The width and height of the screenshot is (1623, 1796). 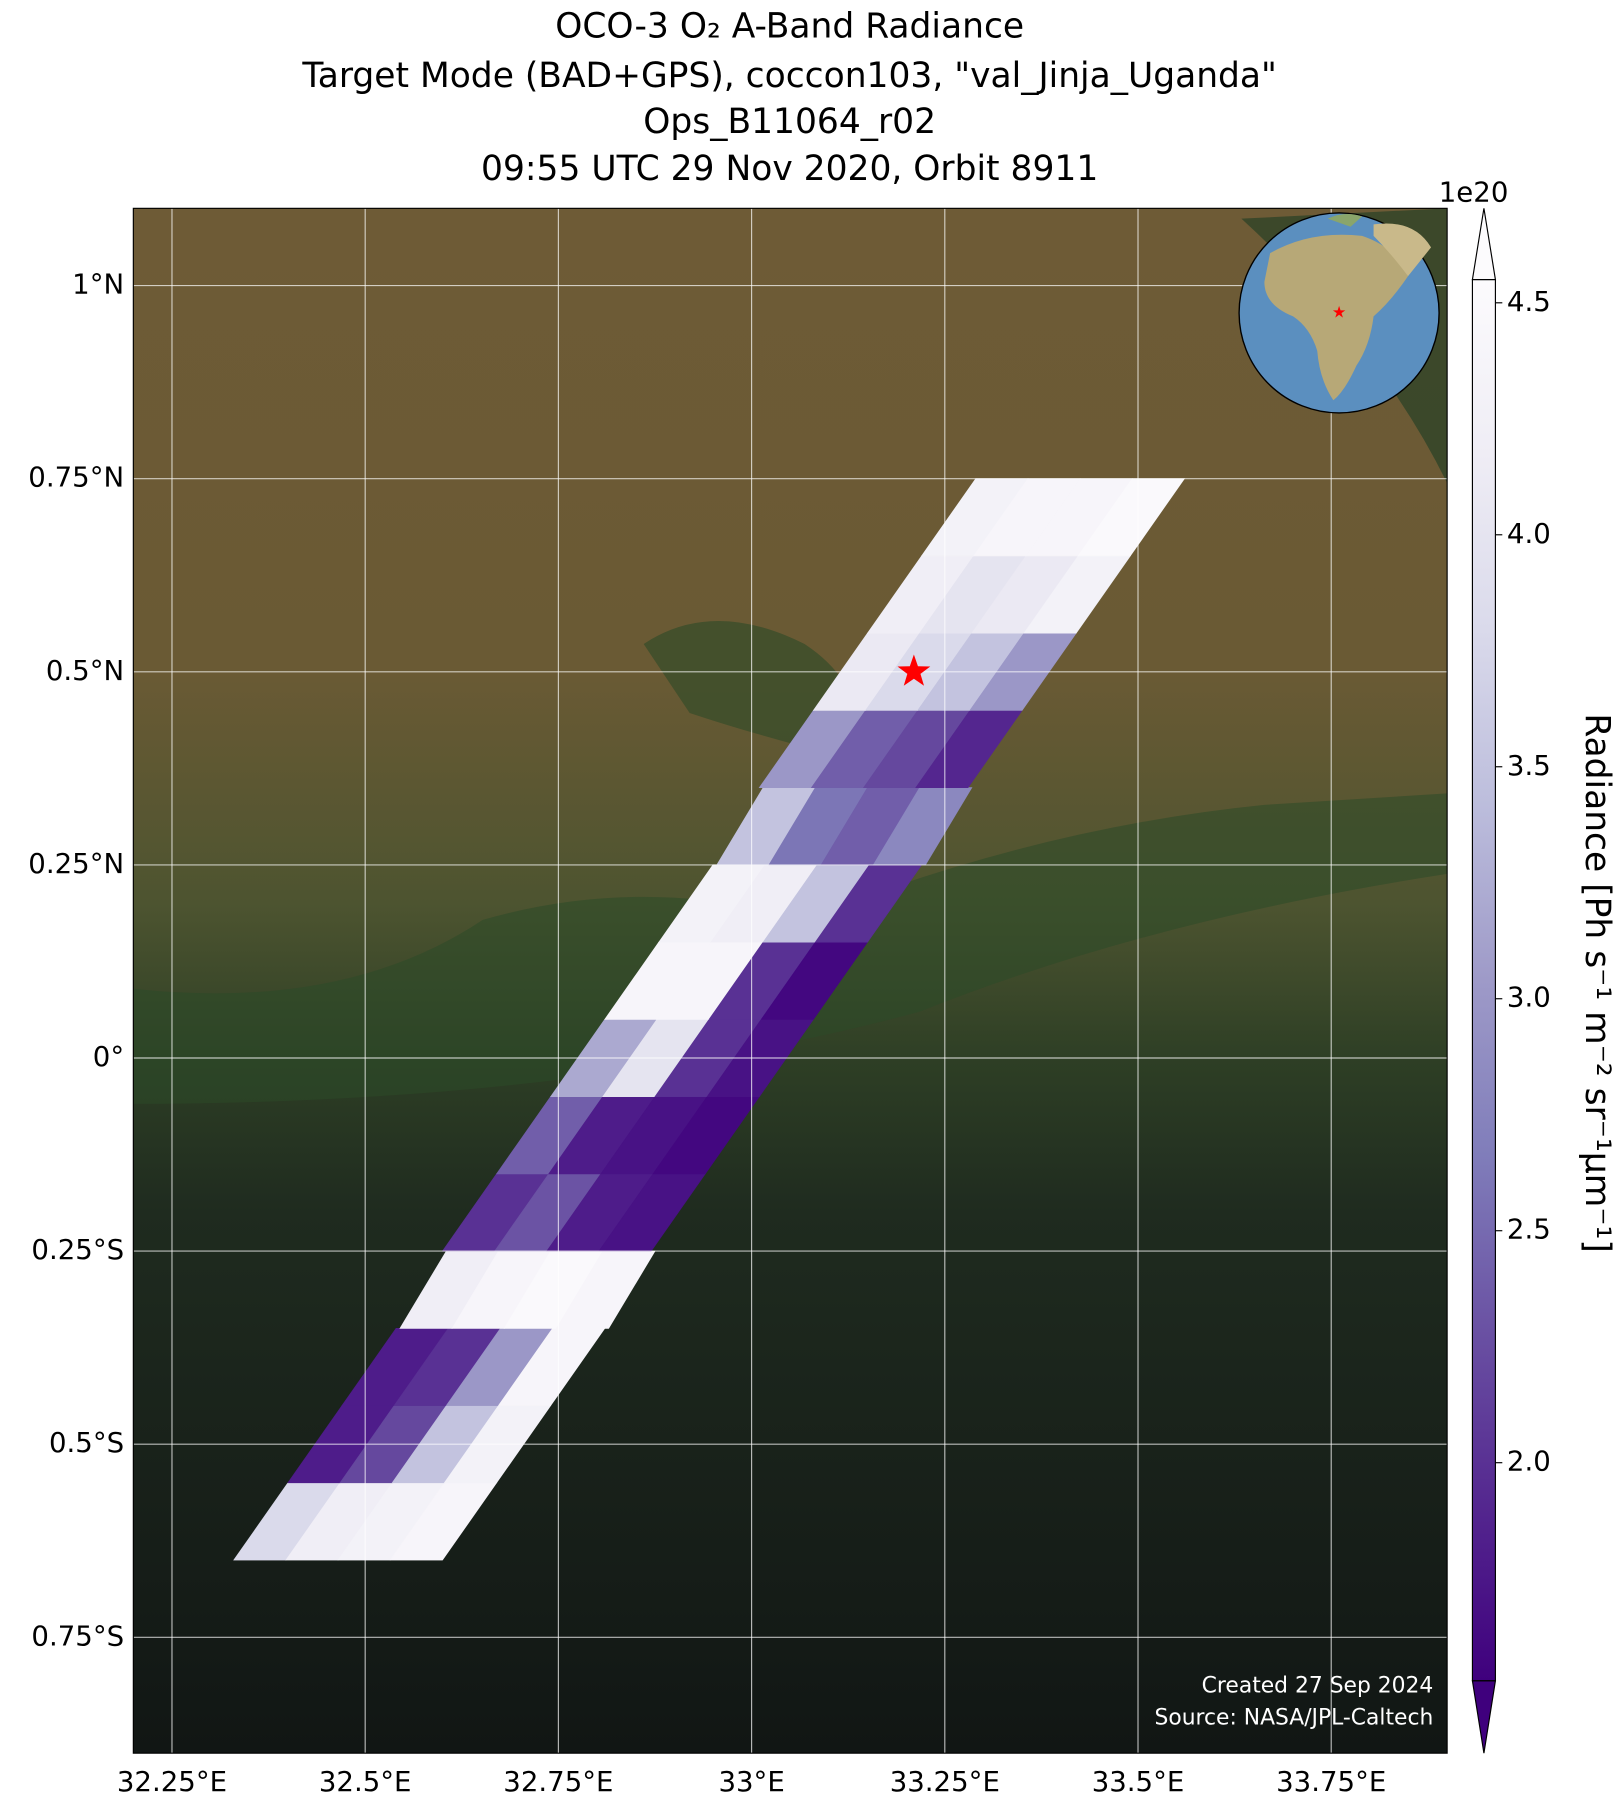 I want to click on annotation: Source: NASA/JPL-Caltech, so click(x=1293, y=1718).